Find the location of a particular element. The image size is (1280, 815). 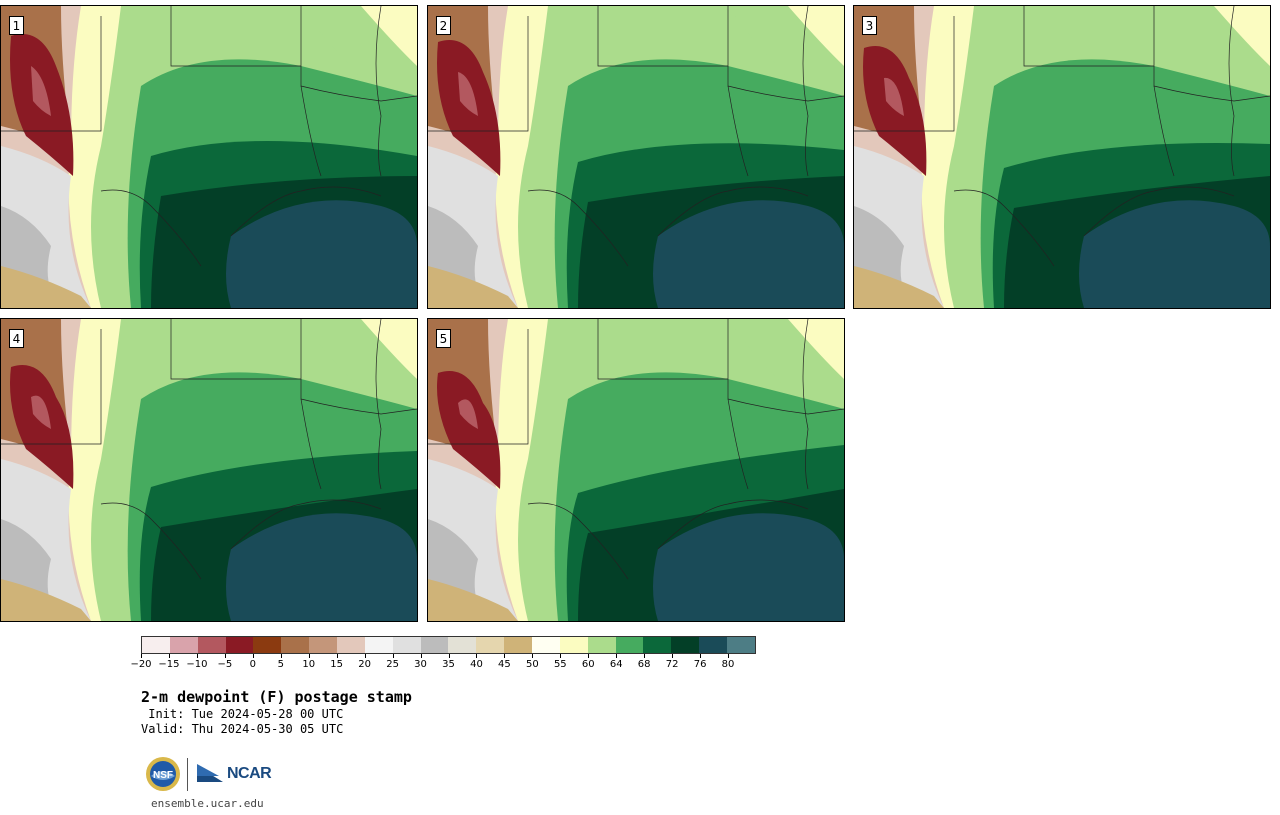

plot-title: 2-m dewpoint (F) postage stamp is located at coordinates (276, 697).